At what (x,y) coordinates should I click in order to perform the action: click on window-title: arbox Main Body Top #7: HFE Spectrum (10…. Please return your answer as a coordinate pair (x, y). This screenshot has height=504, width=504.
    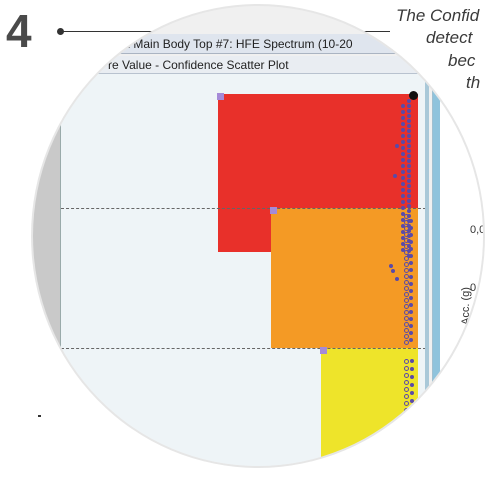
    Looking at the image, I should click on (241, 44).